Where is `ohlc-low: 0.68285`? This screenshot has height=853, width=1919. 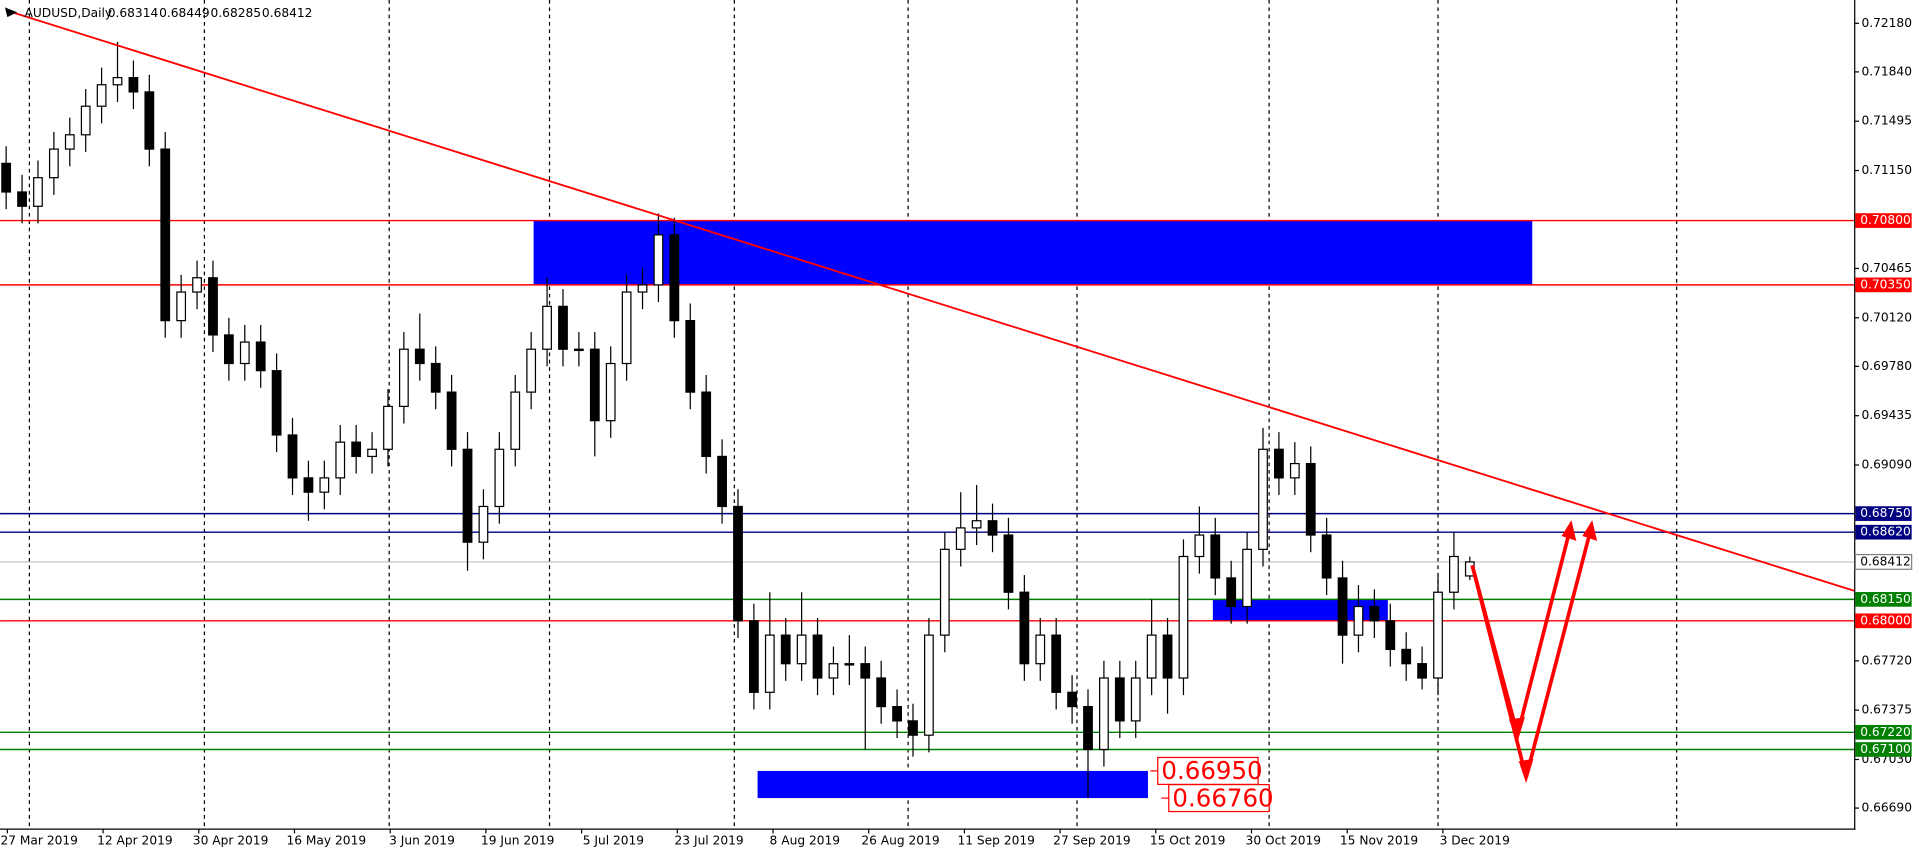
ohlc-low: 0.68285 is located at coordinates (236, 13).